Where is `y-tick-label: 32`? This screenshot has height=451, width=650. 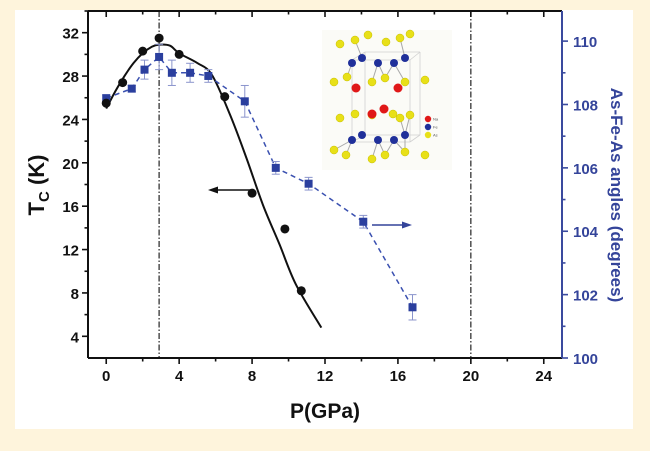
y-tick-label: 32 is located at coordinates (70, 34).